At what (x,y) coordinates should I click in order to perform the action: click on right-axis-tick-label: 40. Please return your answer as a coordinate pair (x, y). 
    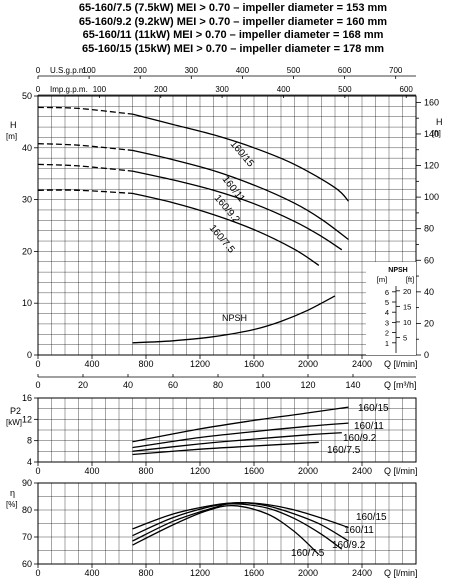
    Looking at the image, I should click on (429, 292).